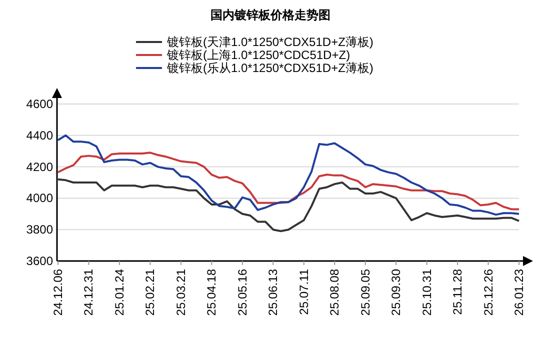 Image resolution: width=541 pixels, height=337 pixels. Describe the element at coordinates (150, 292) in the screenshot. I see `x-tick-label: 25.02.21` at that location.